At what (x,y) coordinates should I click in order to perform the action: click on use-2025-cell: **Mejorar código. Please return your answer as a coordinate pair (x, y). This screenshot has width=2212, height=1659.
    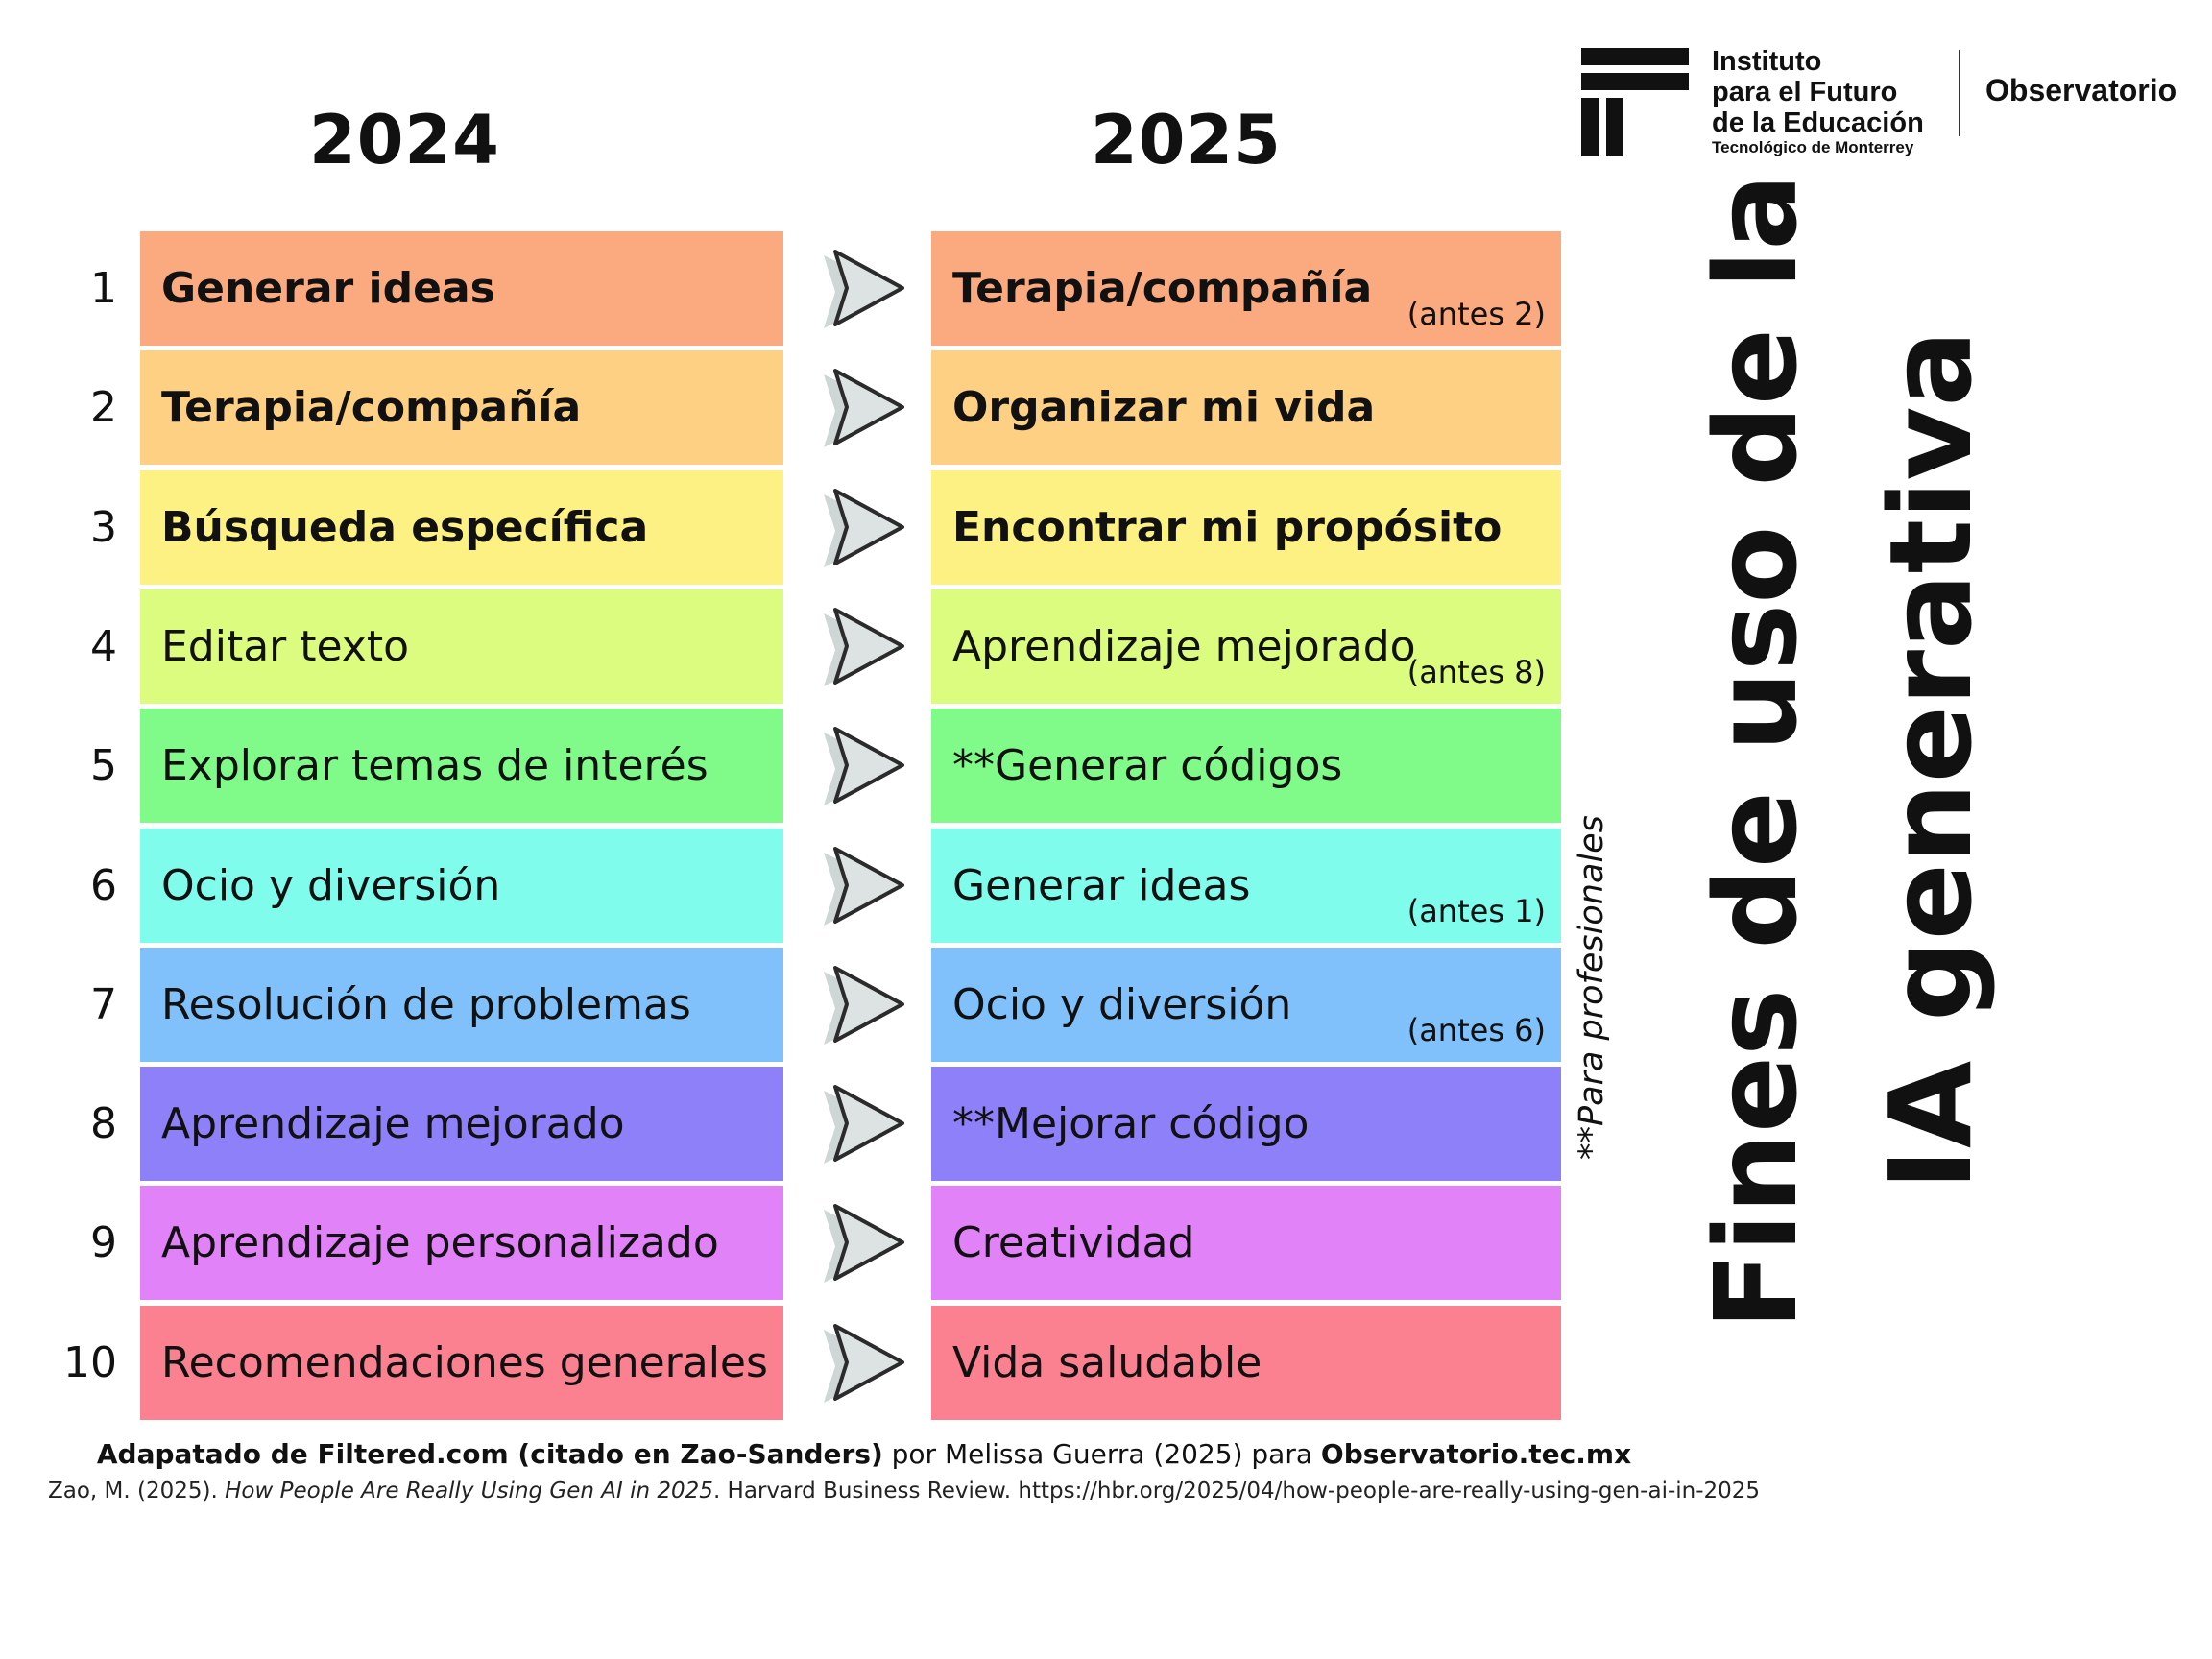
    Looking at the image, I should click on (1246, 1124).